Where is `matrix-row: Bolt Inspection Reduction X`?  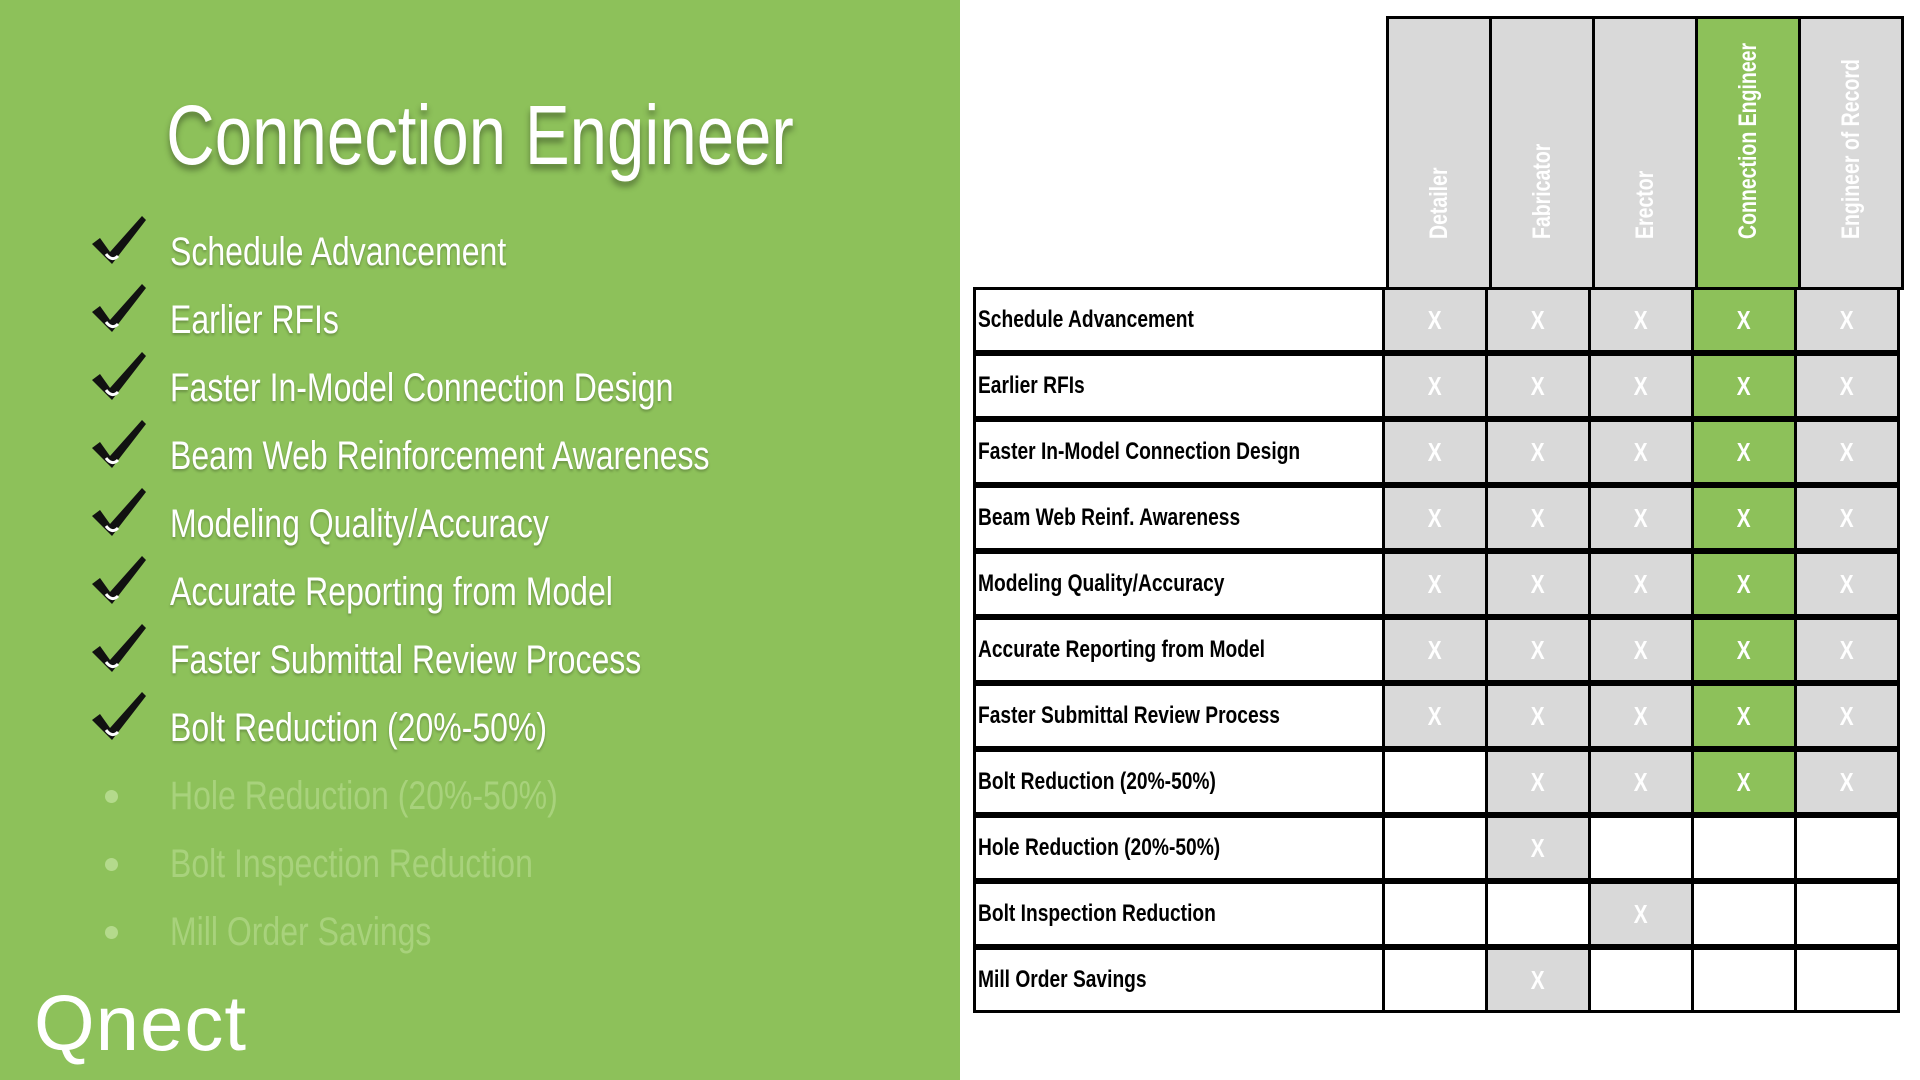
matrix-row: Bolt Inspection Reduction X is located at coordinates (1436, 914).